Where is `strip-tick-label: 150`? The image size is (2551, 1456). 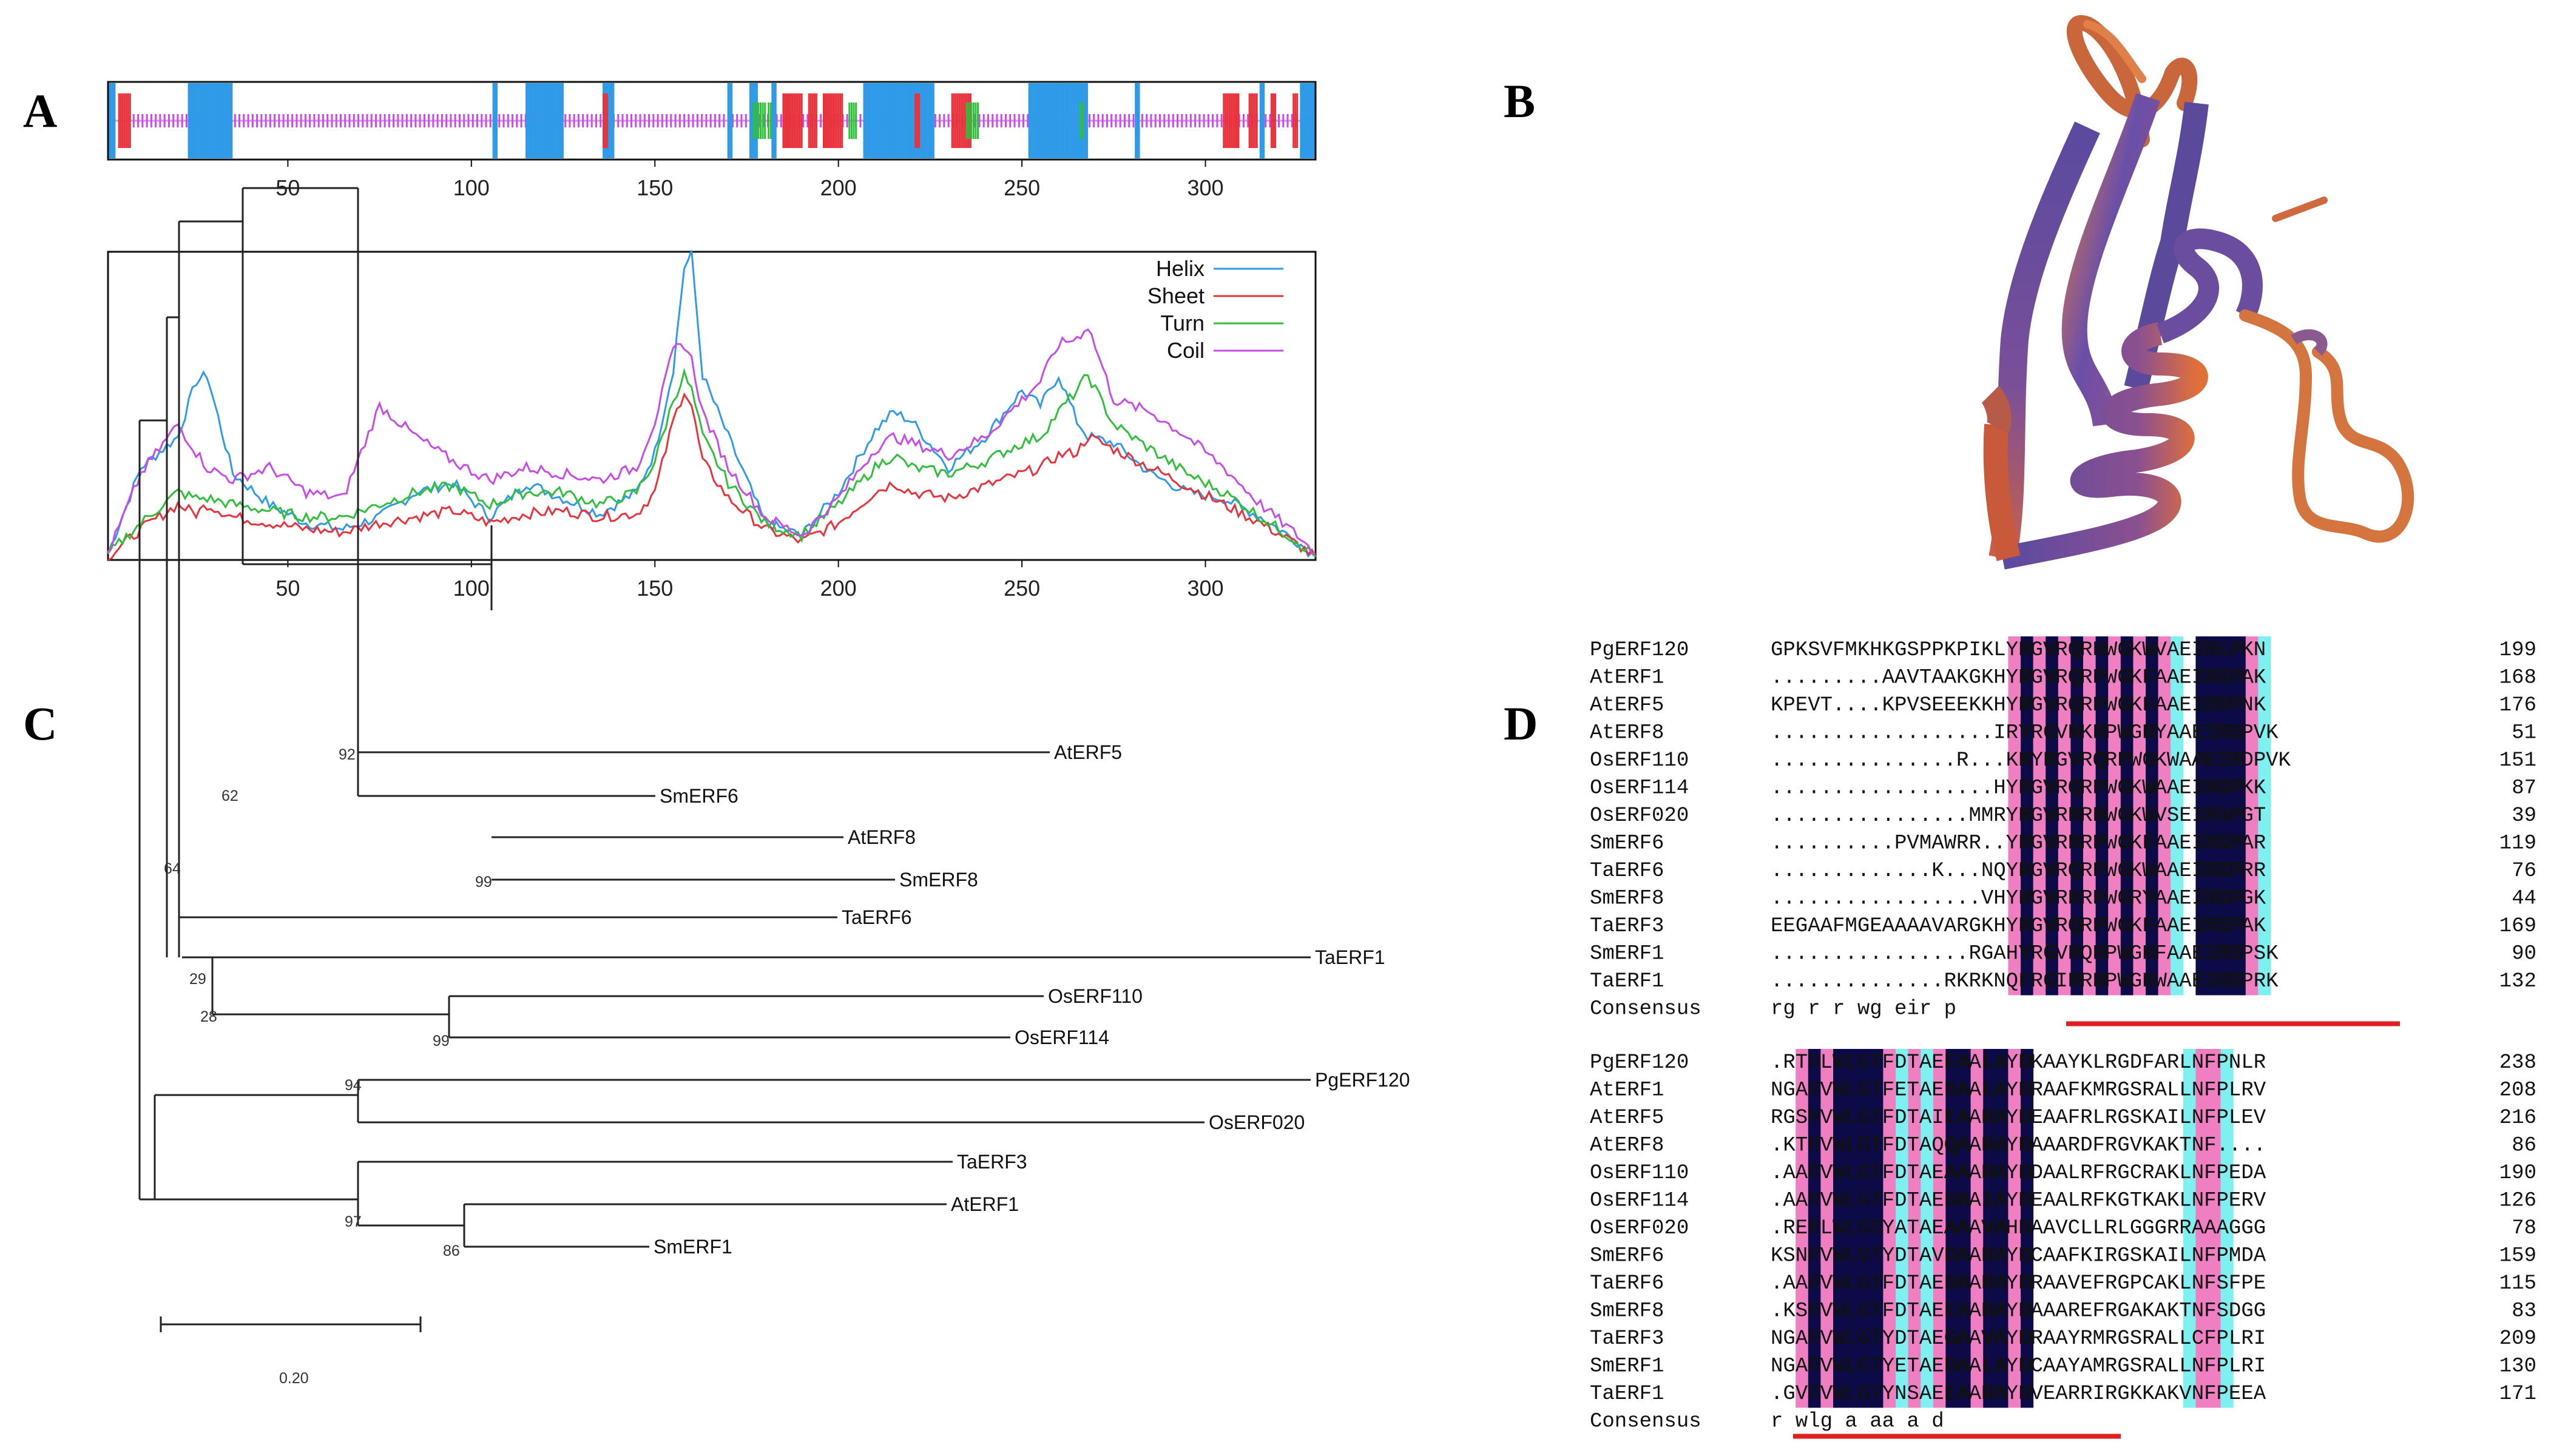 strip-tick-label: 150 is located at coordinates (655, 187).